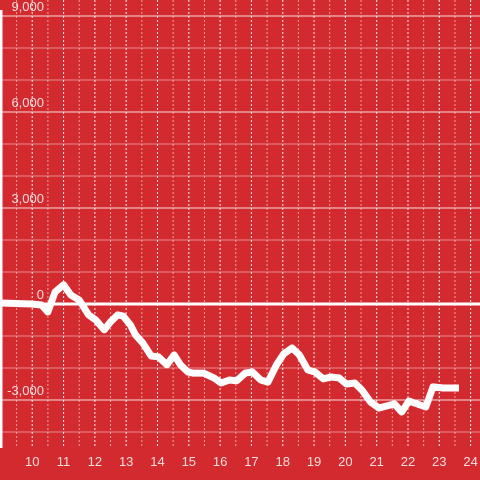 This screenshot has height=480, width=480. Describe the element at coordinates (27, 102) in the screenshot. I see `y-tick-label: 6,000` at that location.